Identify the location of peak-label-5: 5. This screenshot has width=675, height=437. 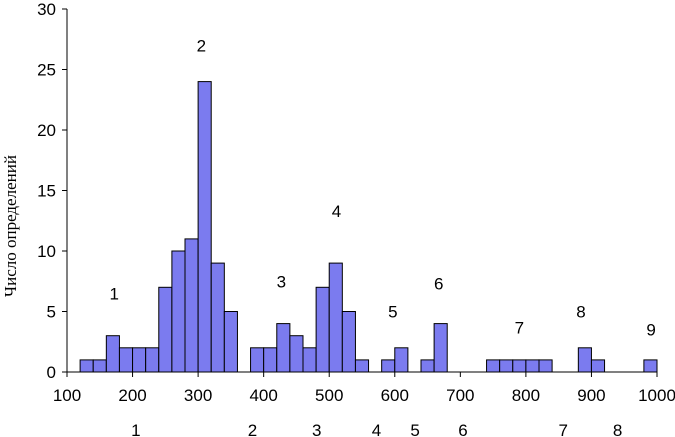
(392, 312).